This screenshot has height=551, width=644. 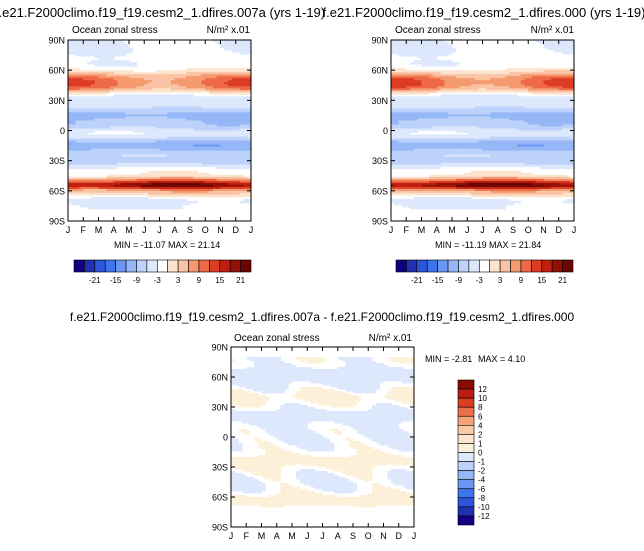 What do you see at coordinates (204, 266) in the screenshot?
I see `colorbar-swatch` at bounding box center [204, 266].